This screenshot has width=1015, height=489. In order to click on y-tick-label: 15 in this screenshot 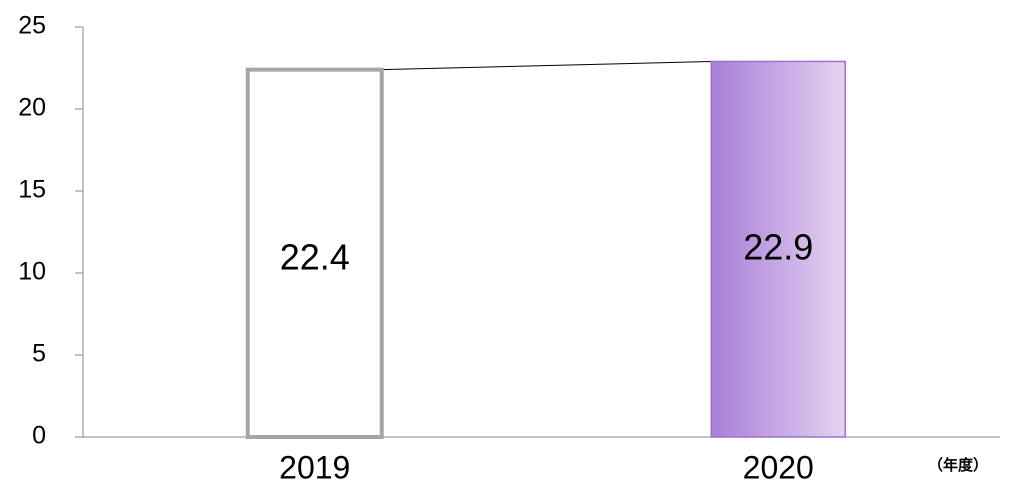, I will do `click(32, 190)`.